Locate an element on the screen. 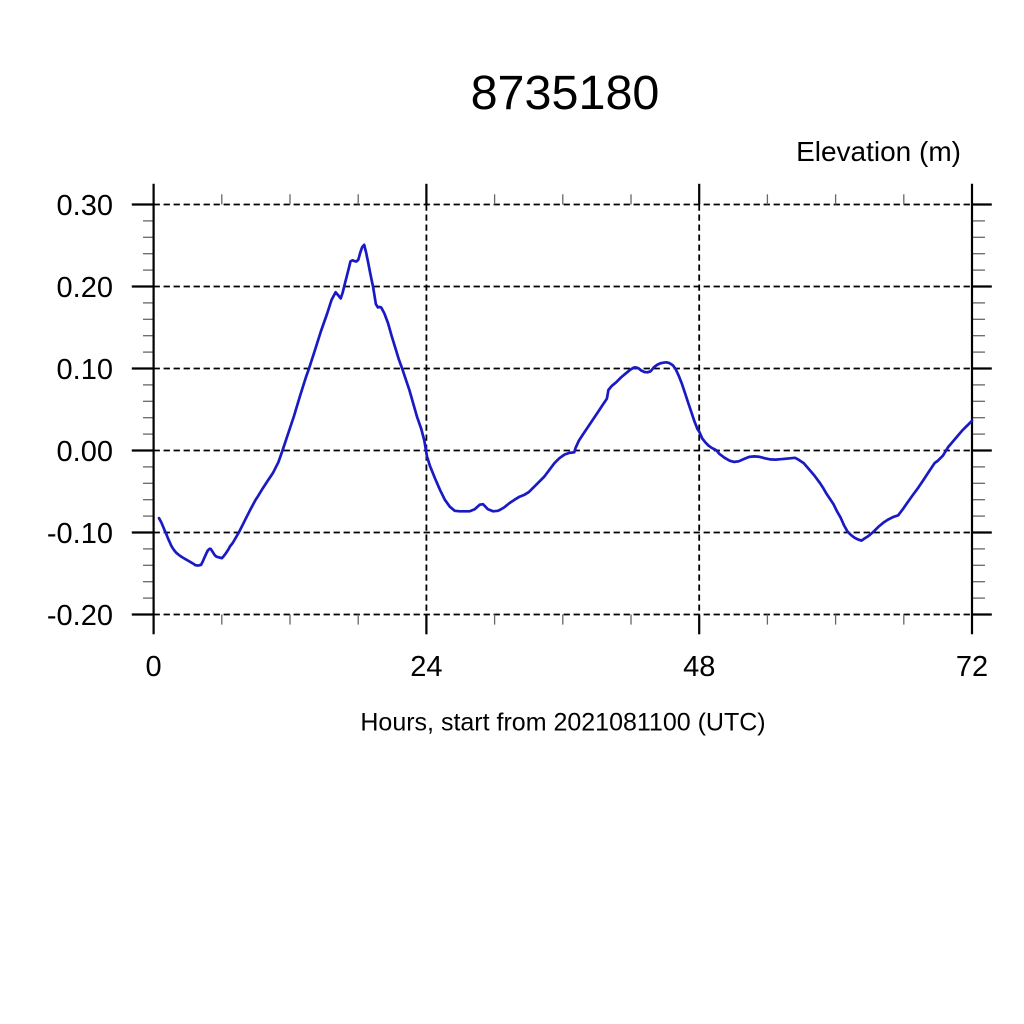  svg-text: -0.20 is located at coordinates (80, 616).